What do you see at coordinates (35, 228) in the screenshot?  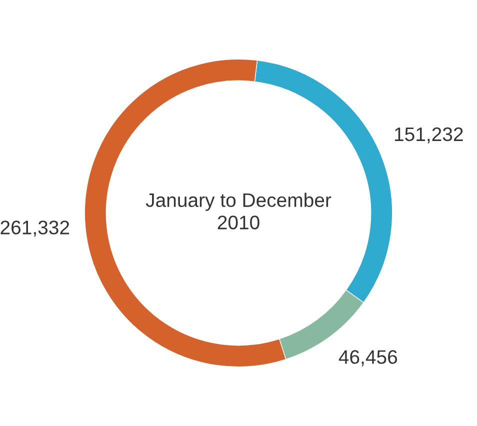 I see `data-label: 261,332` at bounding box center [35, 228].